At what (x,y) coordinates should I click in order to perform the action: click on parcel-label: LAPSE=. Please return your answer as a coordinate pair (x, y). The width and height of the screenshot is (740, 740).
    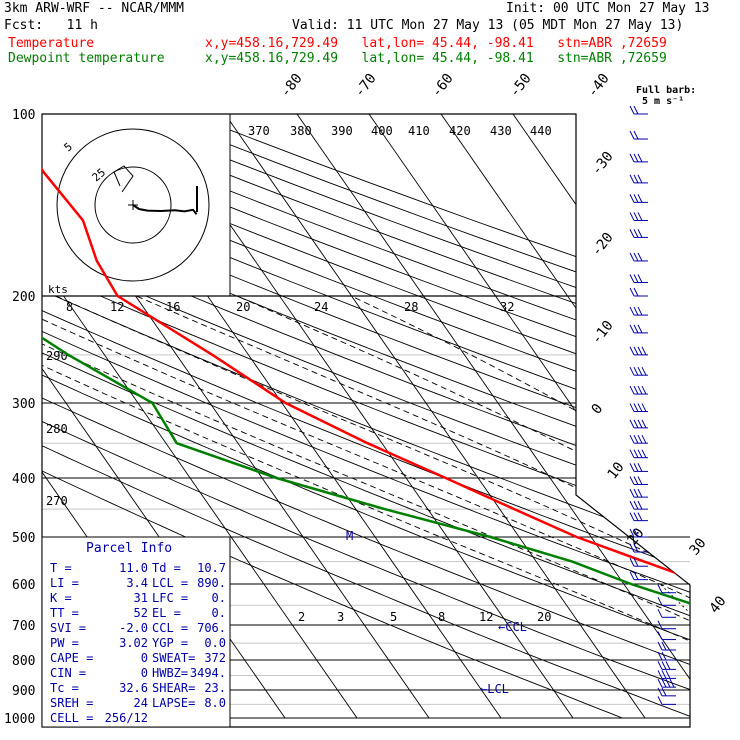
    Looking at the image, I should click on (173, 703).